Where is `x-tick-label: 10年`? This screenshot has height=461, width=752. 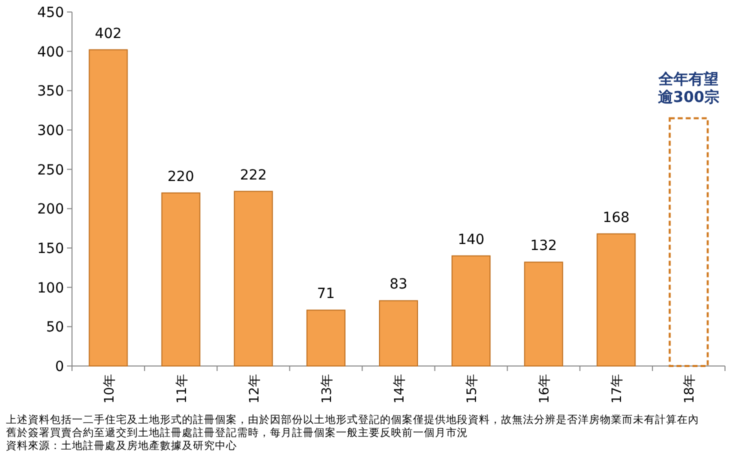 x-tick-label: 10年 is located at coordinates (110, 389).